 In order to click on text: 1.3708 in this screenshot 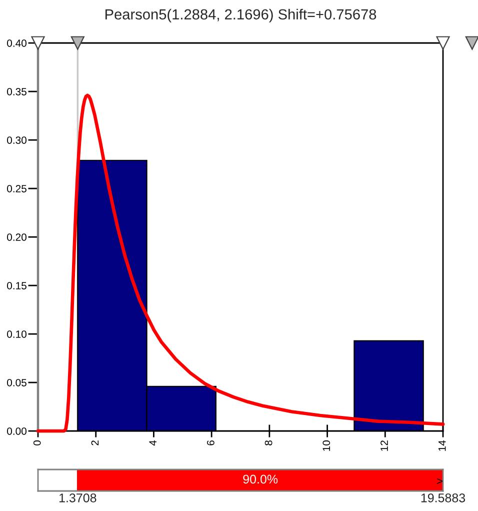, I will do `click(77, 497)`.